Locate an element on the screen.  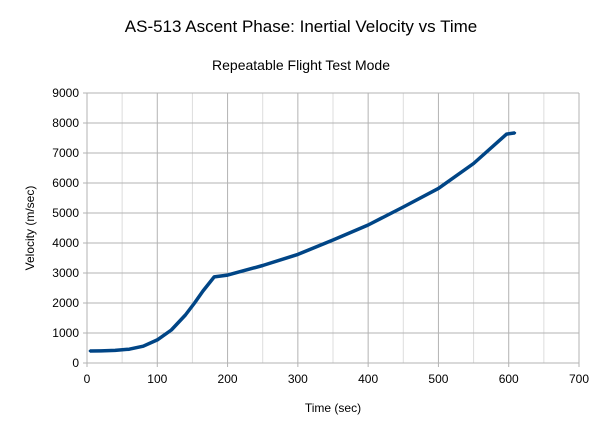
x-tick-label: 0 is located at coordinates (87, 379).